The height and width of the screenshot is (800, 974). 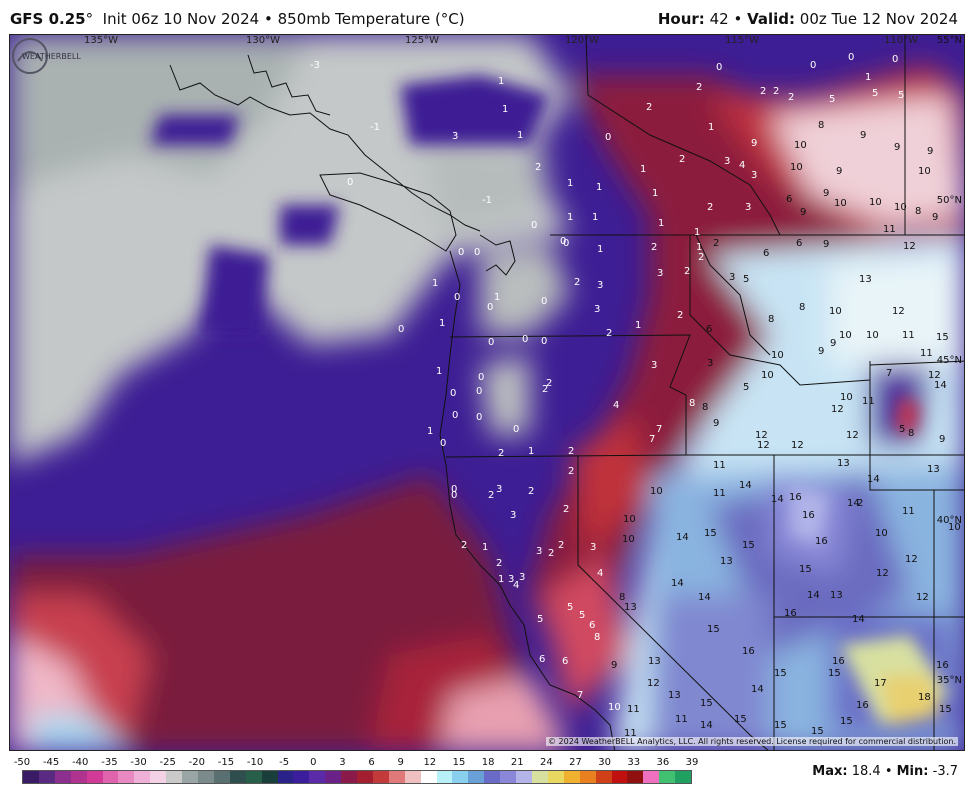 I want to click on colorbar-tick-label: -40, so click(x=80, y=762).